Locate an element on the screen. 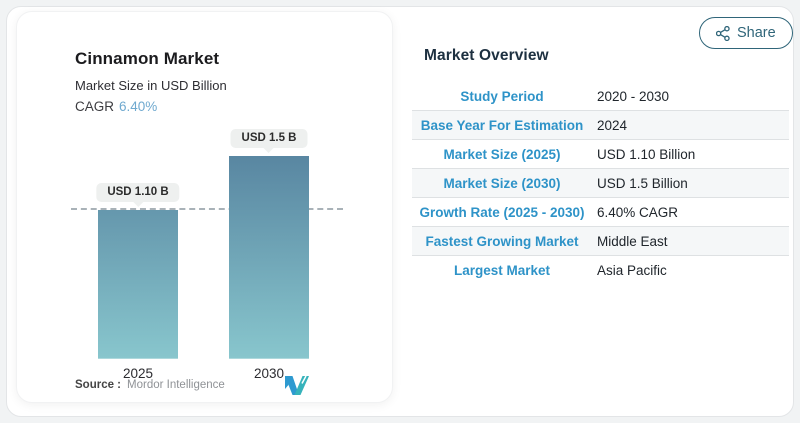 This screenshot has width=800, height=423. bar-2025: USD 1.10 B is located at coordinates (138, 271).